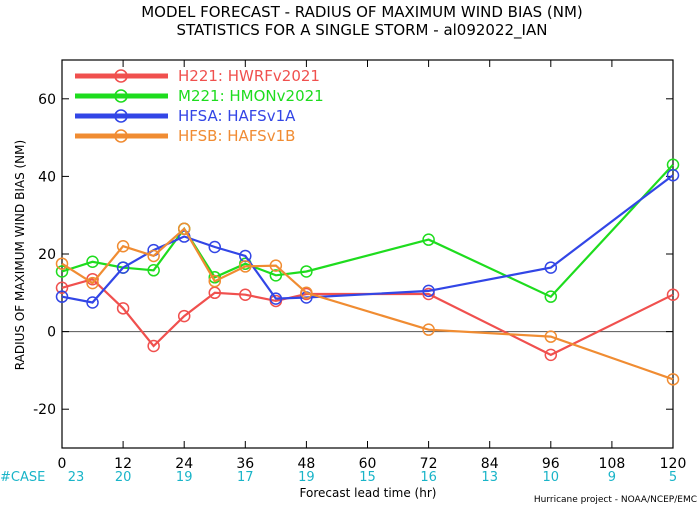 The image size is (700, 506). What do you see at coordinates (20, 255) in the screenshot?
I see `y-axis-label: RADIUS OF MAXIMUM WIND BIAS (NM)` at bounding box center [20, 255].